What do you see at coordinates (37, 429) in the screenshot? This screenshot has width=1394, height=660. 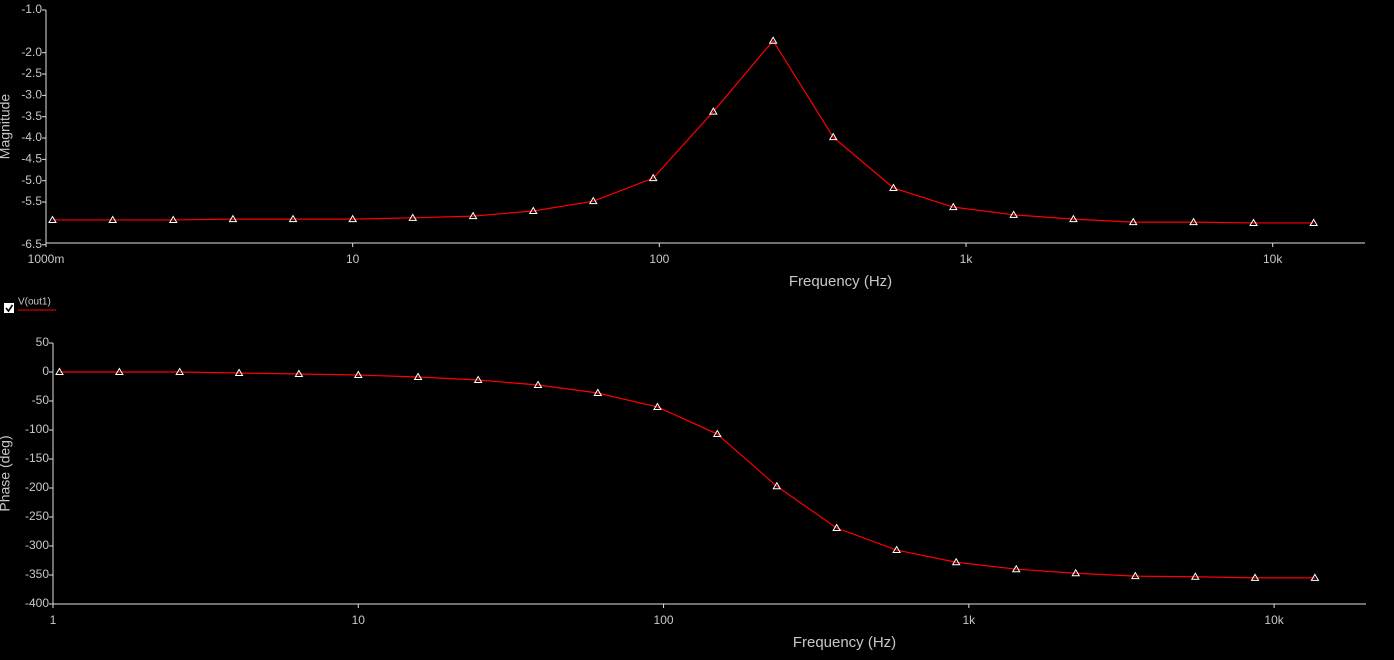 I see `y-tick-label: -100` at bounding box center [37, 429].